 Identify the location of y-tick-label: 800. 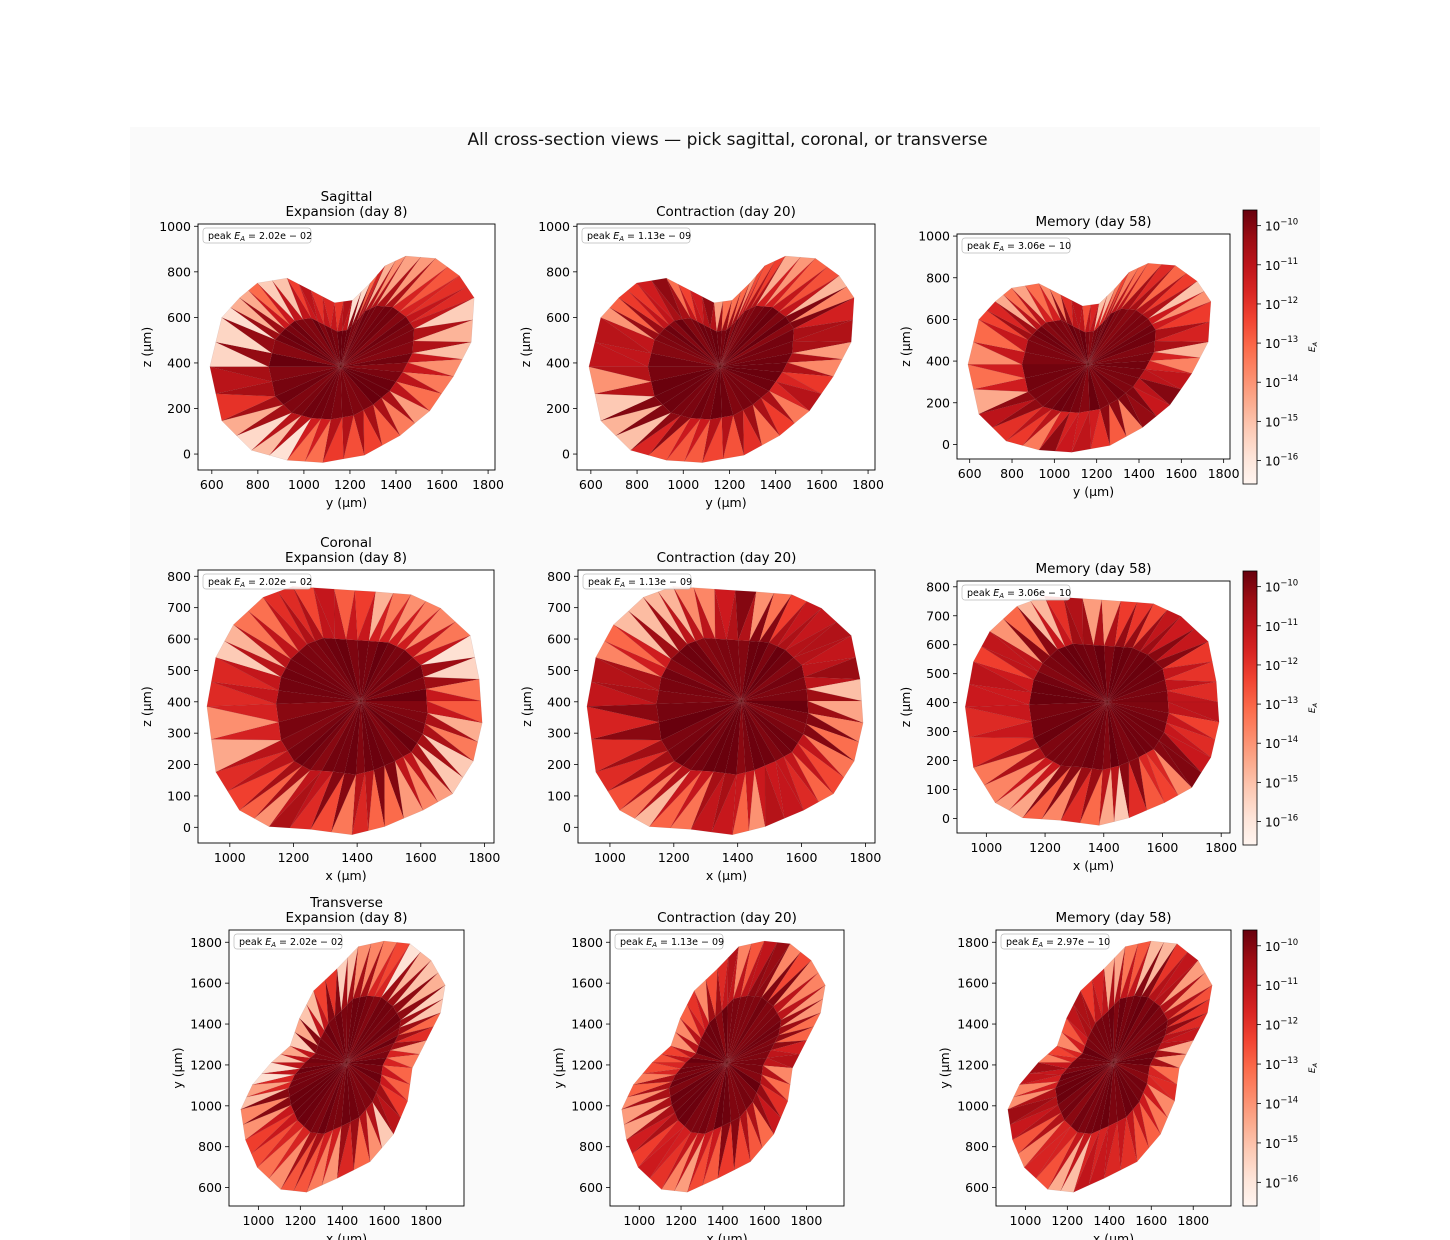
(977, 1146).